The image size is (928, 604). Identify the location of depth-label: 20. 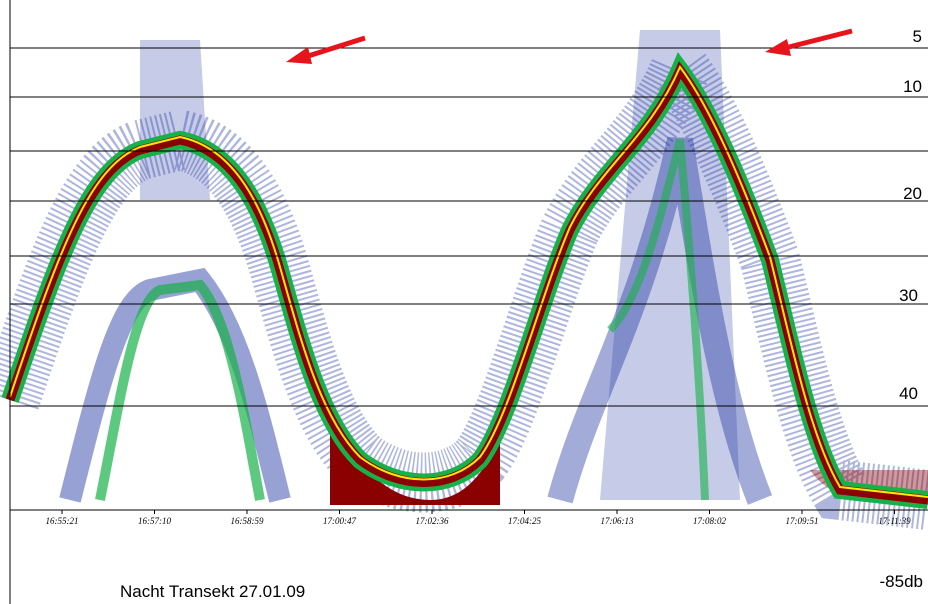
(912, 193).